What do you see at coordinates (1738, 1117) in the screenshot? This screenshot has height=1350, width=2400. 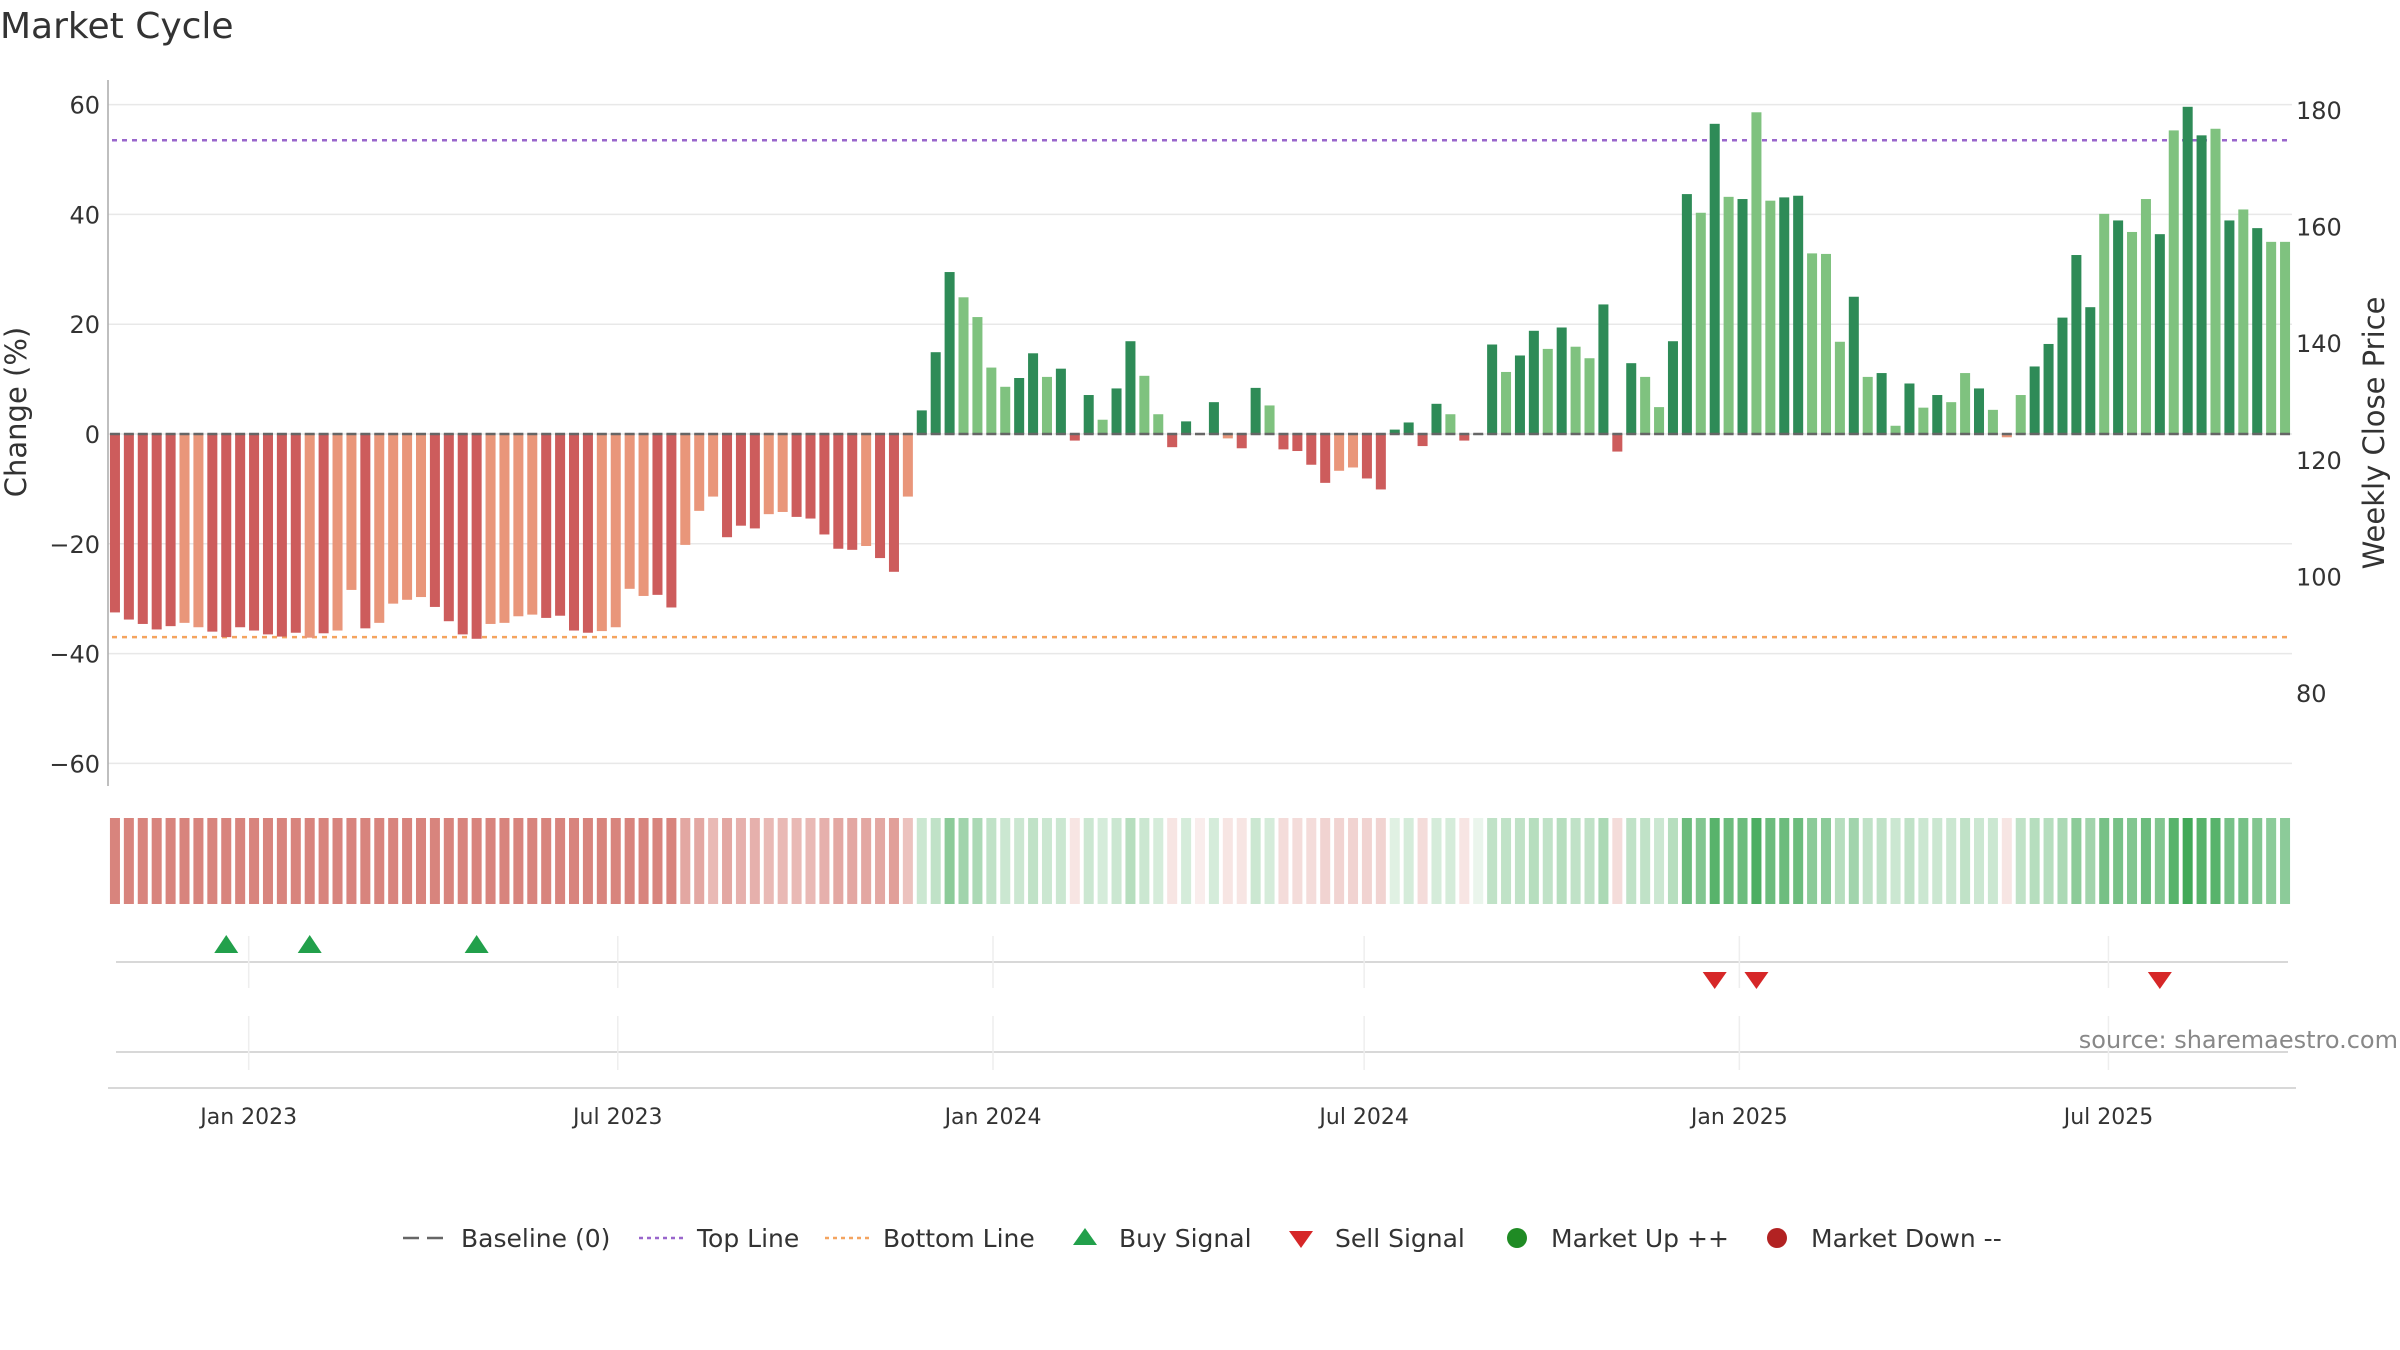 I see `x-tick-label: Jan 2025` at bounding box center [1738, 1117].